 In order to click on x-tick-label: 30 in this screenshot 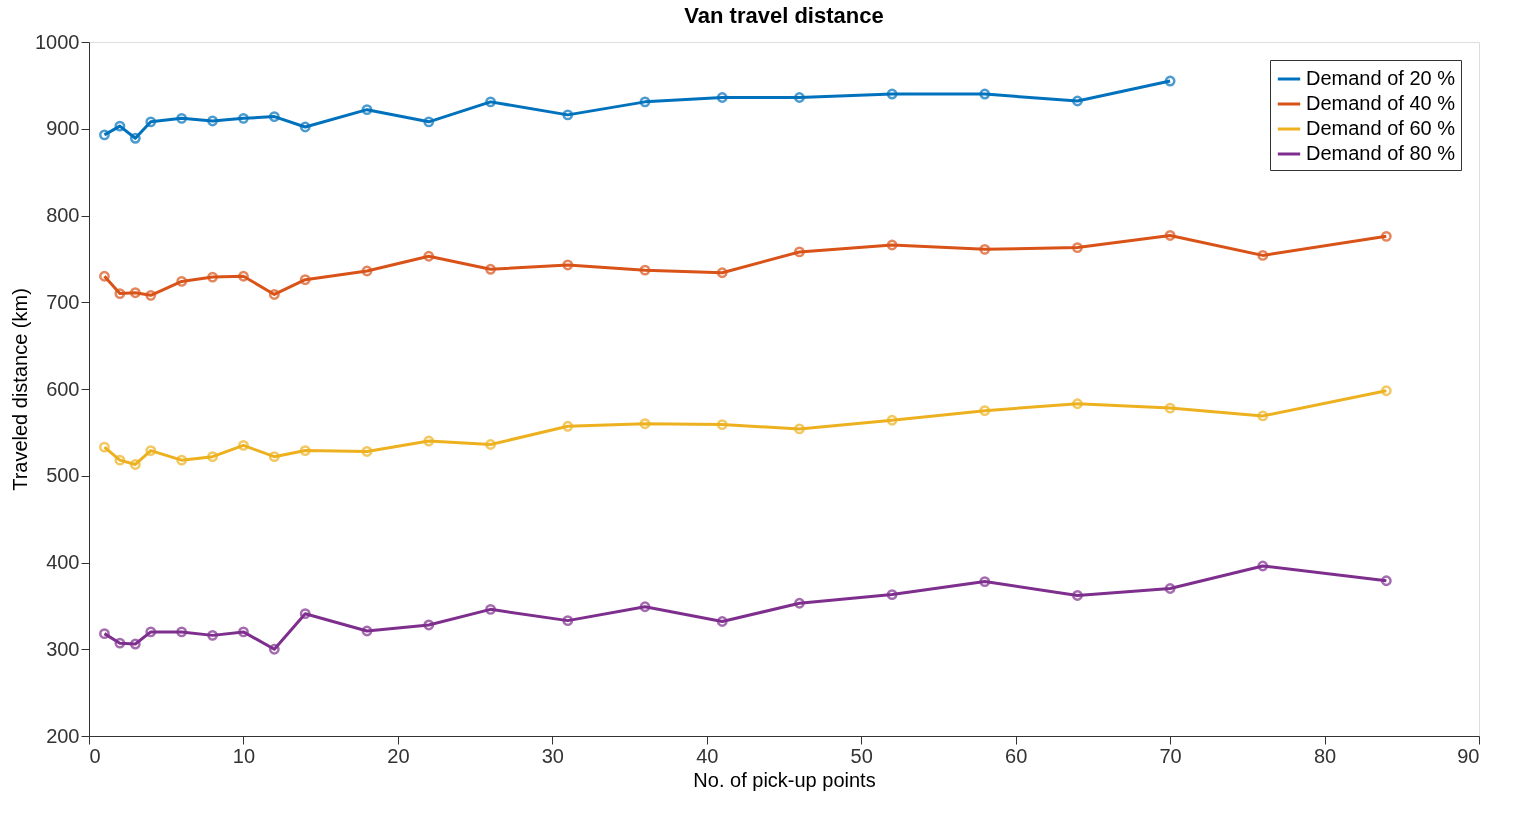, I will do `click(552, 755)`.